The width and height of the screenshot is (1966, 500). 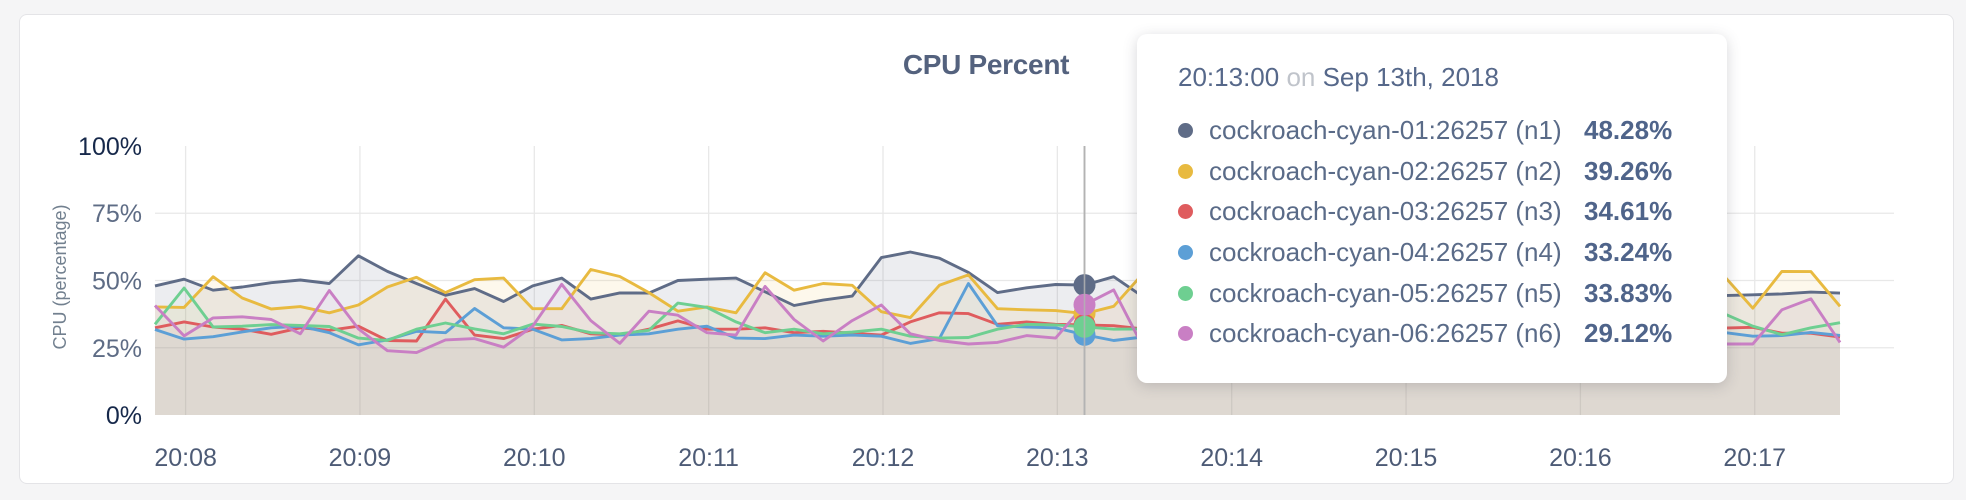 What do you see at coordinates (883, 458) in the screenshot?
I see `svg-text: 20:12` at bounding box center [883, 458].